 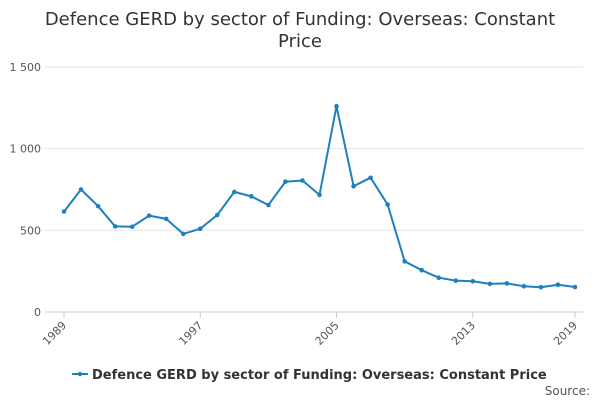 I want to click on y-axis-ticks: 0 500 1 000 1 500, so click(x=26, y=190).